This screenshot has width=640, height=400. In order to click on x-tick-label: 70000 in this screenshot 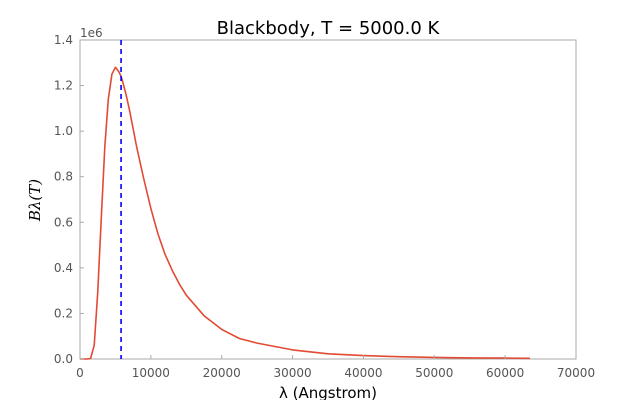, I will do `click(576, 373)`.